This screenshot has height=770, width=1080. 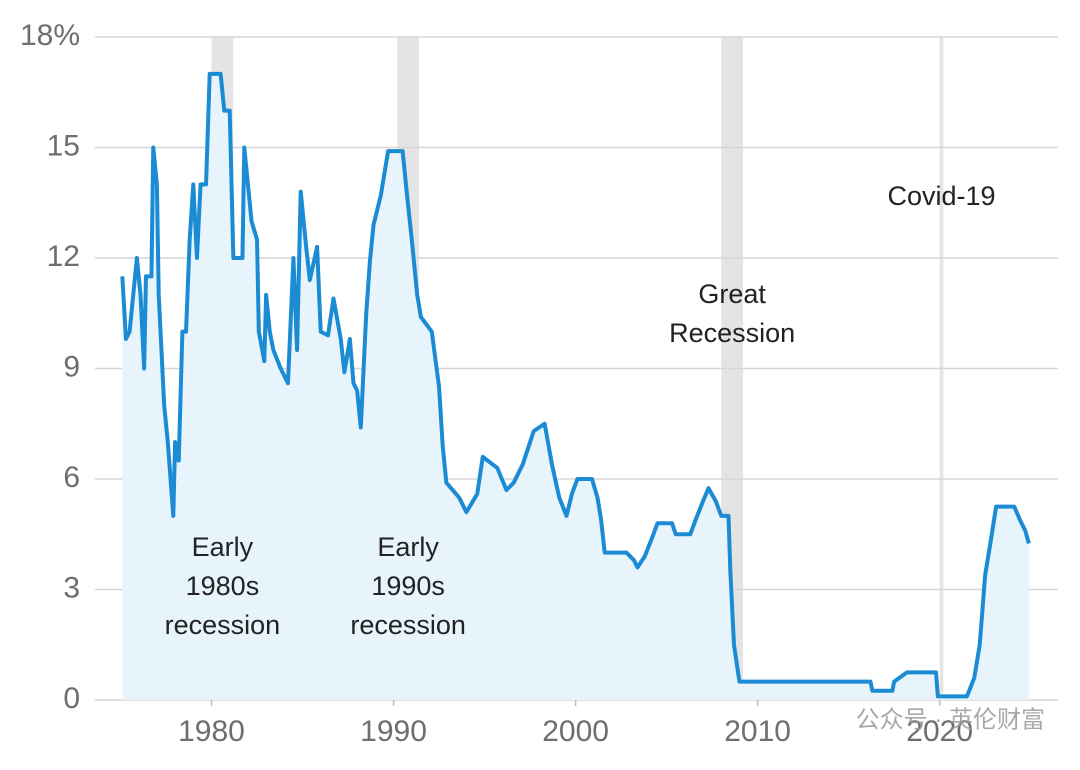 What do you see at coordinates (63, 256) in the screenshot?
I see `y-tick-label: 12` at bounding box center [63, 256].